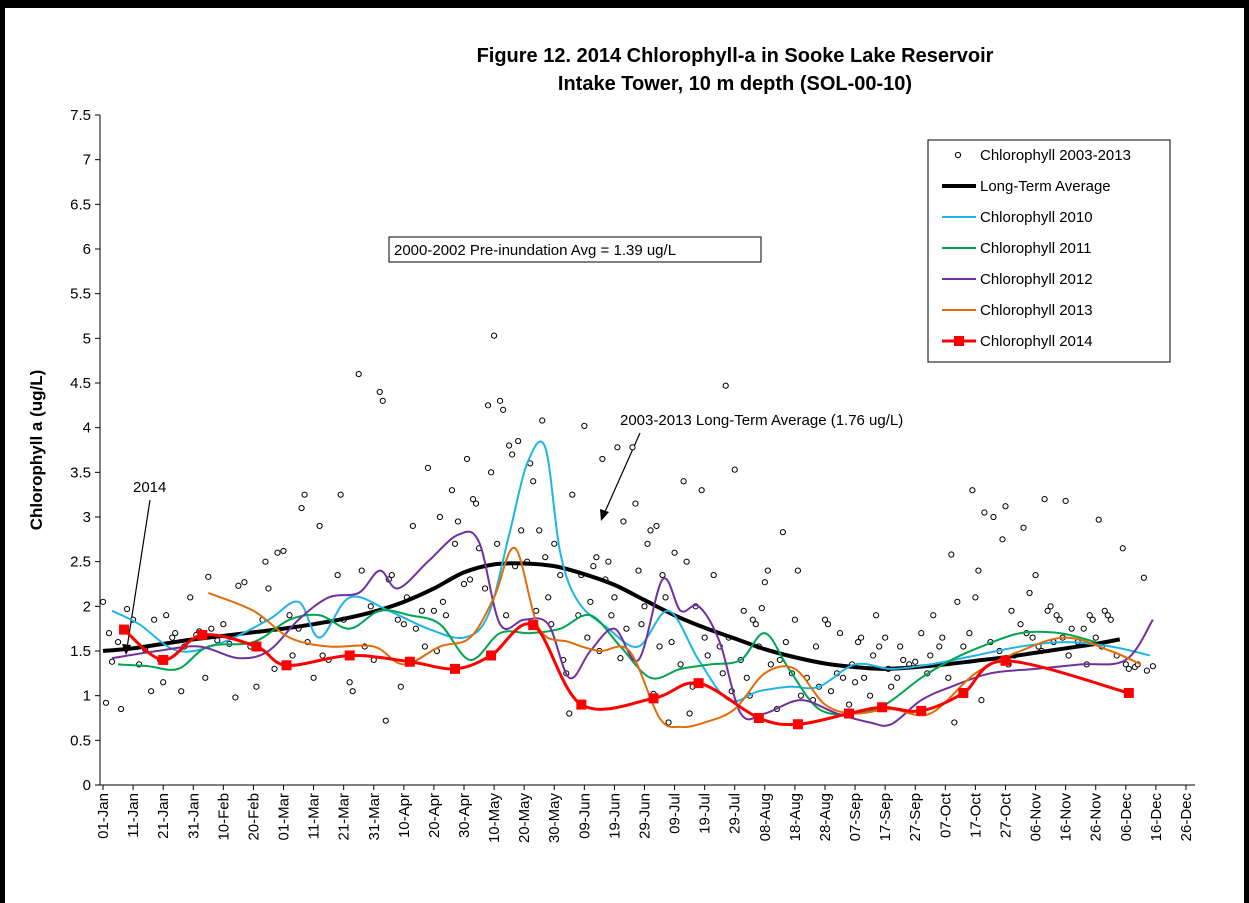 The width and height of the screenshot is (1249, 903). I want to click on x-tick-label: 27-Sep, so click(915, 817).